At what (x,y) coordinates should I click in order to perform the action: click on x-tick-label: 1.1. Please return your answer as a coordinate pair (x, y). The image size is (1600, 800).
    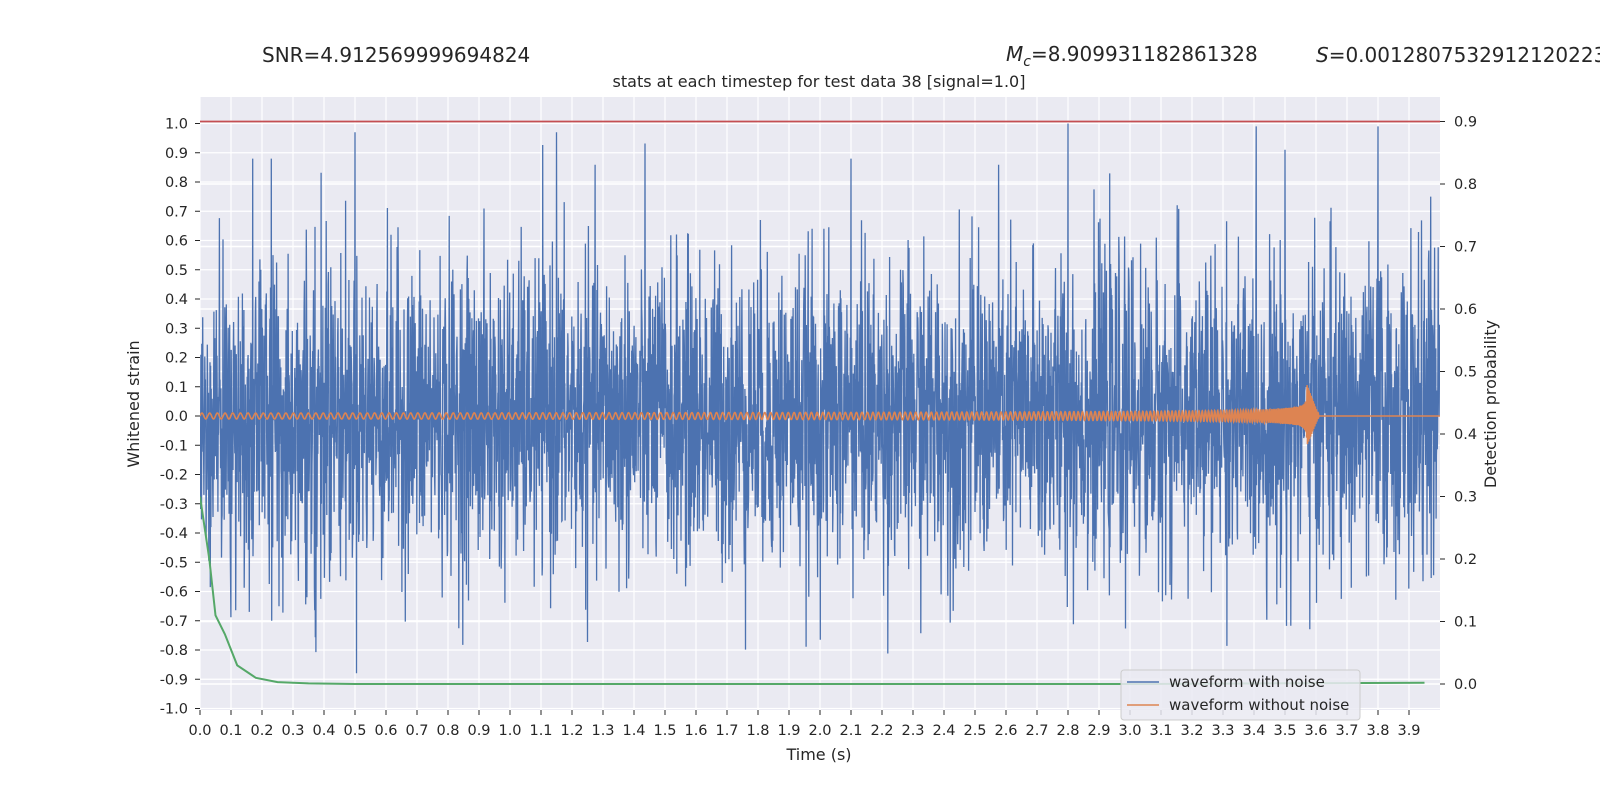
    Looking at the image, I should click on (540, 731).